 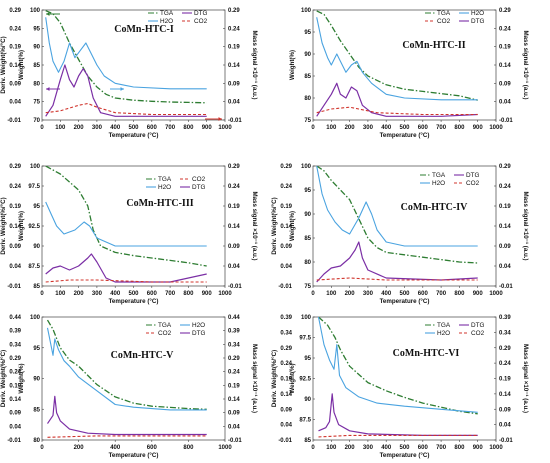 What do you see at coordinates (198, 325) in the screenshot?
I see `legend-label-h2o: H2O` at bounding box center [198, 325].